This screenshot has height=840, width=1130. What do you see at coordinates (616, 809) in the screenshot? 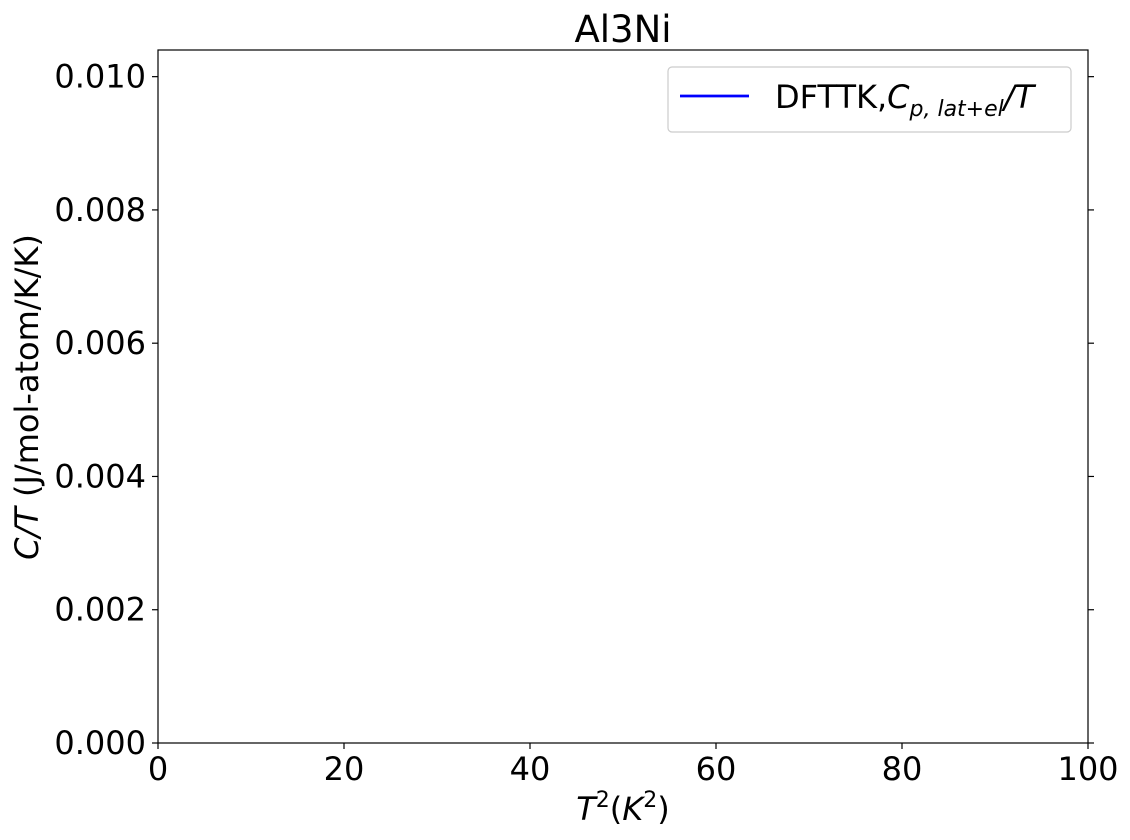
I see `x-axis-label-paren-open: (` at bounding box center [616, 809].